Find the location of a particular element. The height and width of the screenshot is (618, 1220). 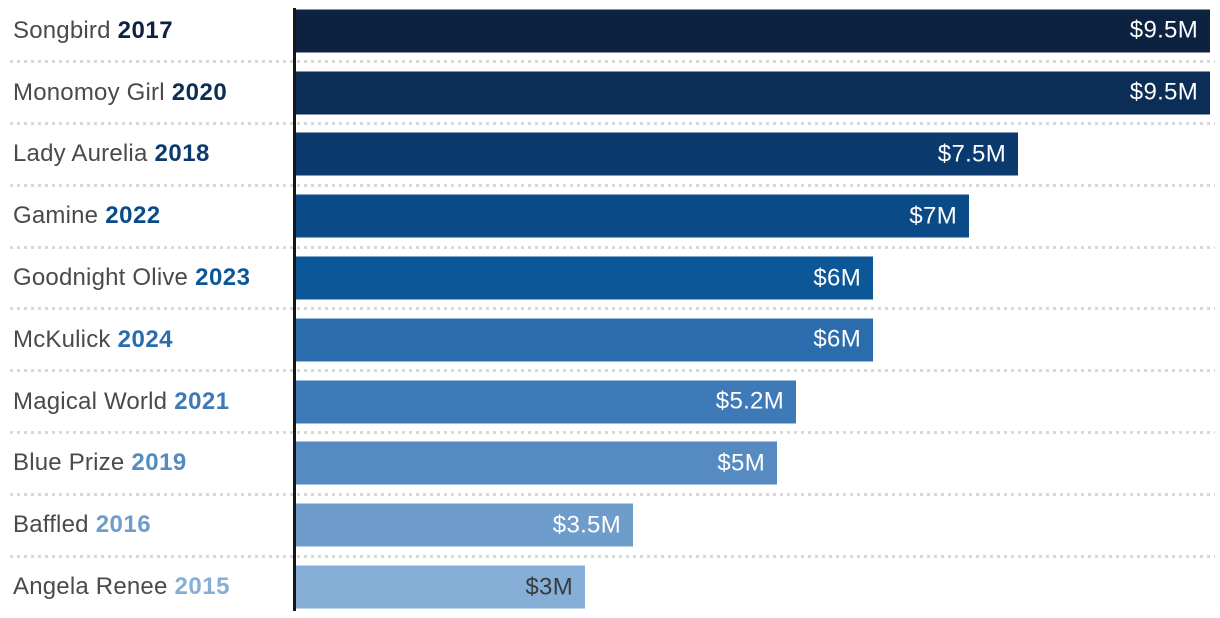

chart-row: Gamine 2022 $7M is located at coordinates (610, 217).